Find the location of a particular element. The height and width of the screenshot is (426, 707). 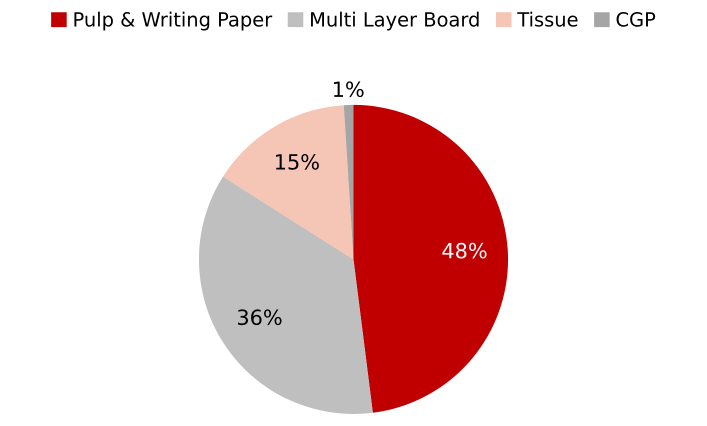

data-label: 36% is located at coordinates (260, 317).